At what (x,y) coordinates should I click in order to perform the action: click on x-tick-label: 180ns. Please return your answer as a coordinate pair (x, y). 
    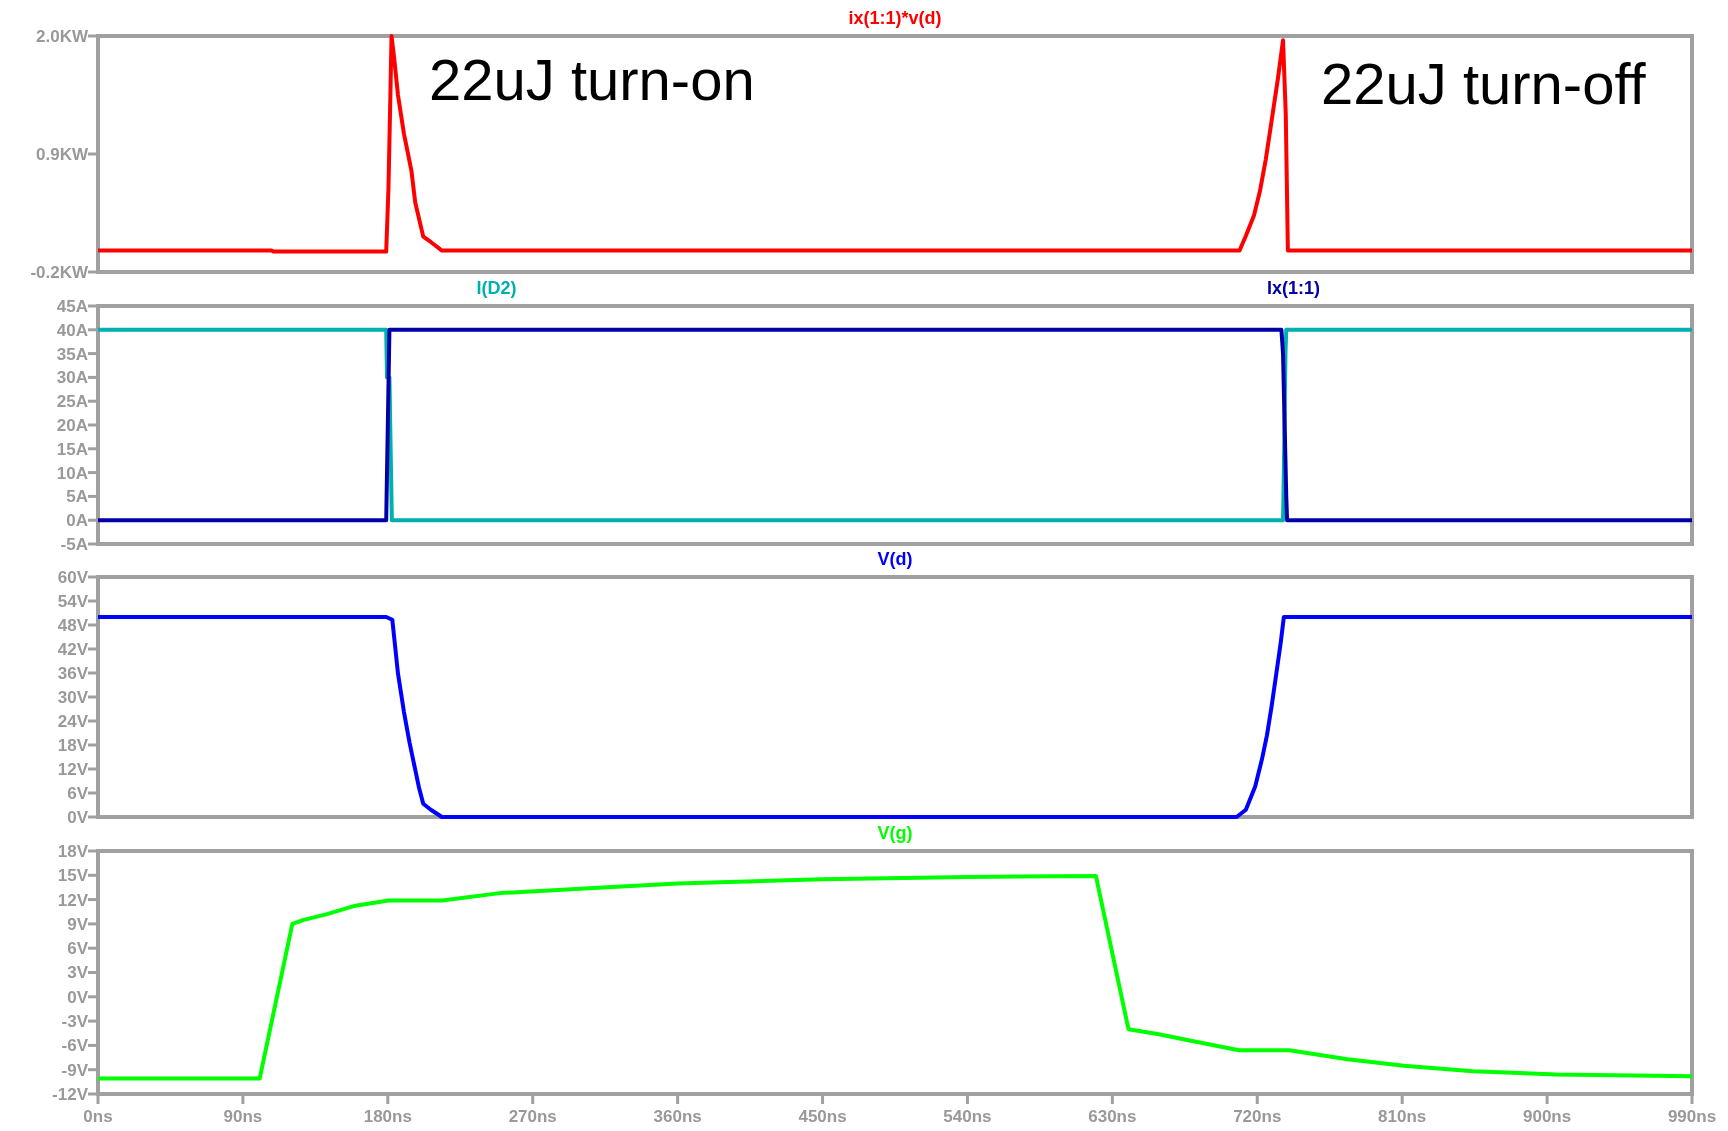
    Looking at the image, I should click on (387, 1116).